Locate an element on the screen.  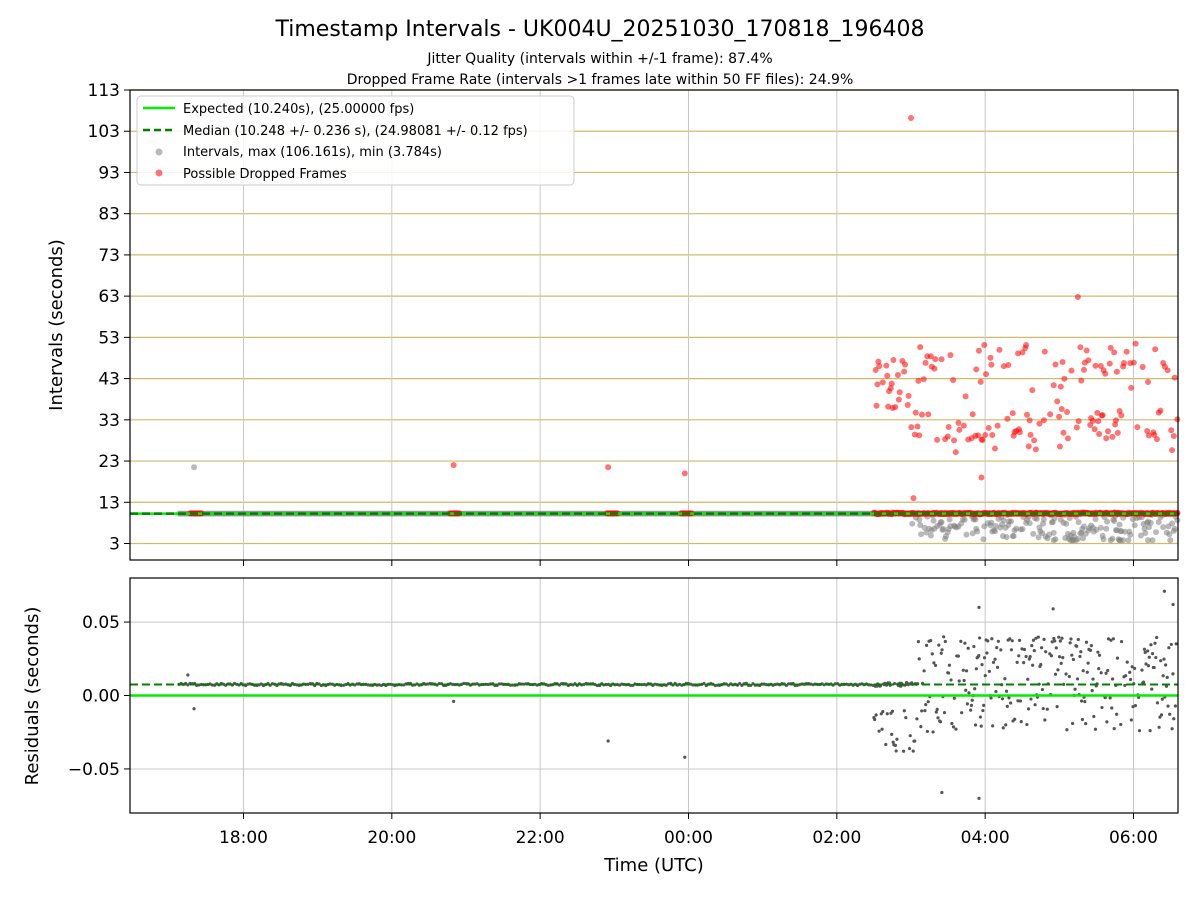
top-y-tick-label: 13 is located at coordinates (109, 503).